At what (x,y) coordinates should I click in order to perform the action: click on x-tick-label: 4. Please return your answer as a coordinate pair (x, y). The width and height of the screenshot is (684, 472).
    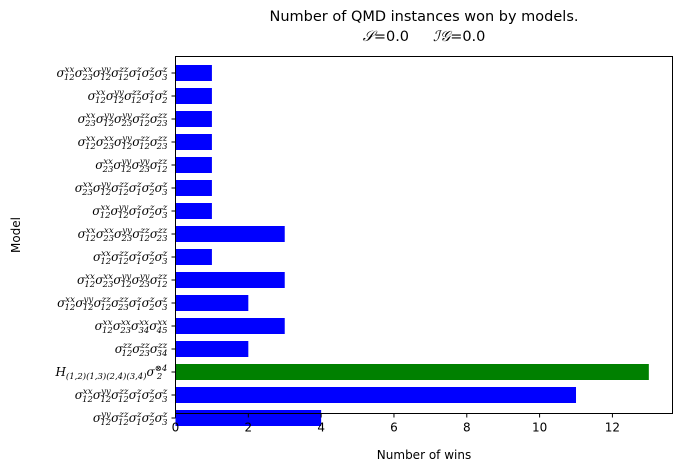
    Looking at the image, I should click on (321, 428).